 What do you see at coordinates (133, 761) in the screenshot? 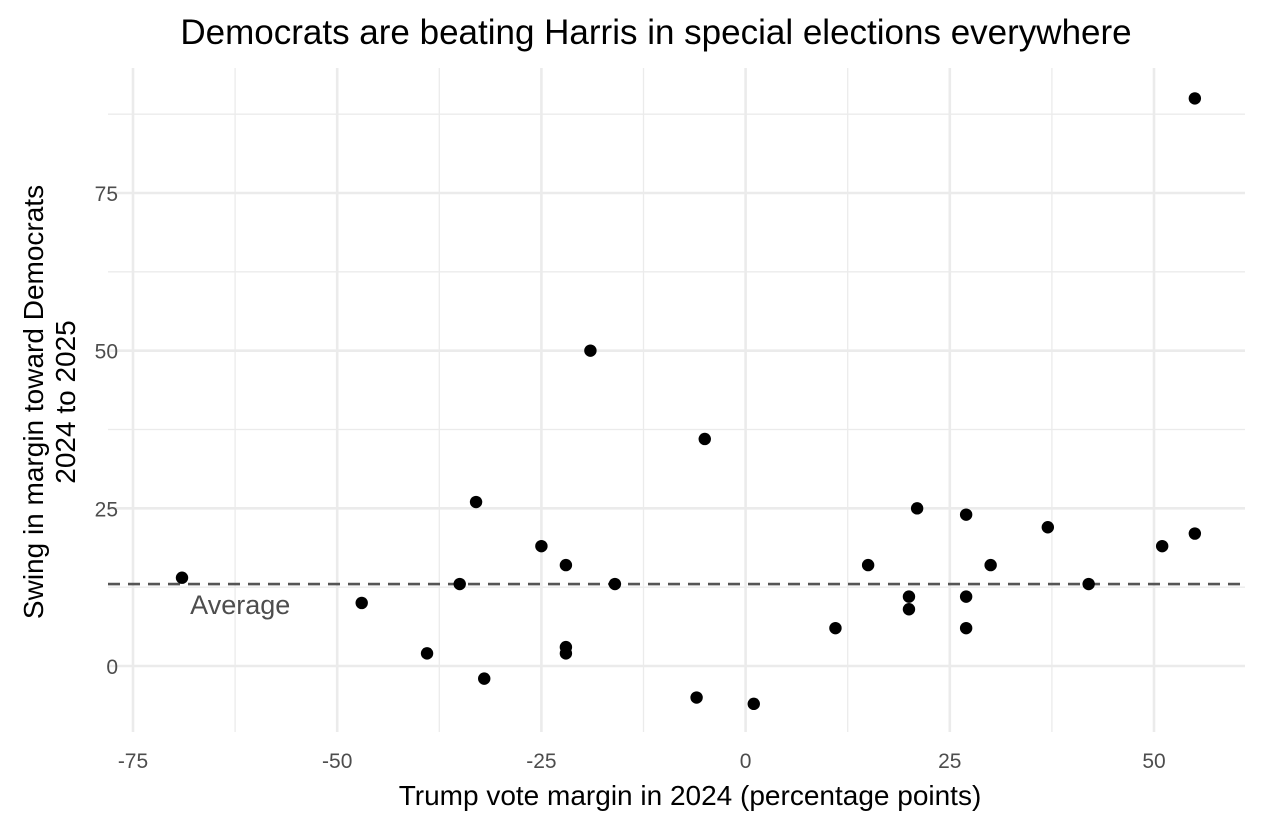
I see `x-tick-label: -75` at bounding box center [133, 761].